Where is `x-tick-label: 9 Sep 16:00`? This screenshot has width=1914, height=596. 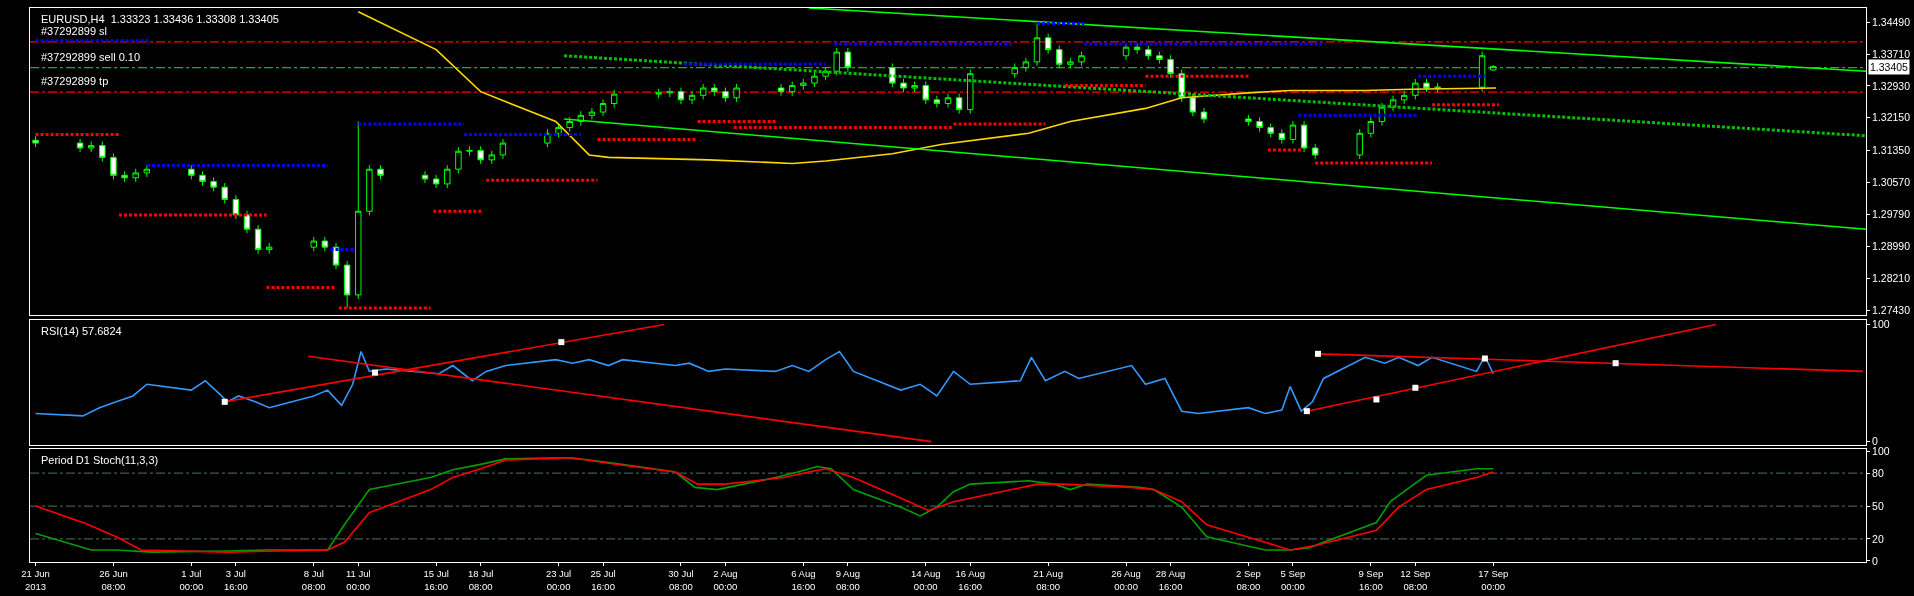 x-tick-label: 9 Sep 16:00 is located at coordinates (1371, 580).